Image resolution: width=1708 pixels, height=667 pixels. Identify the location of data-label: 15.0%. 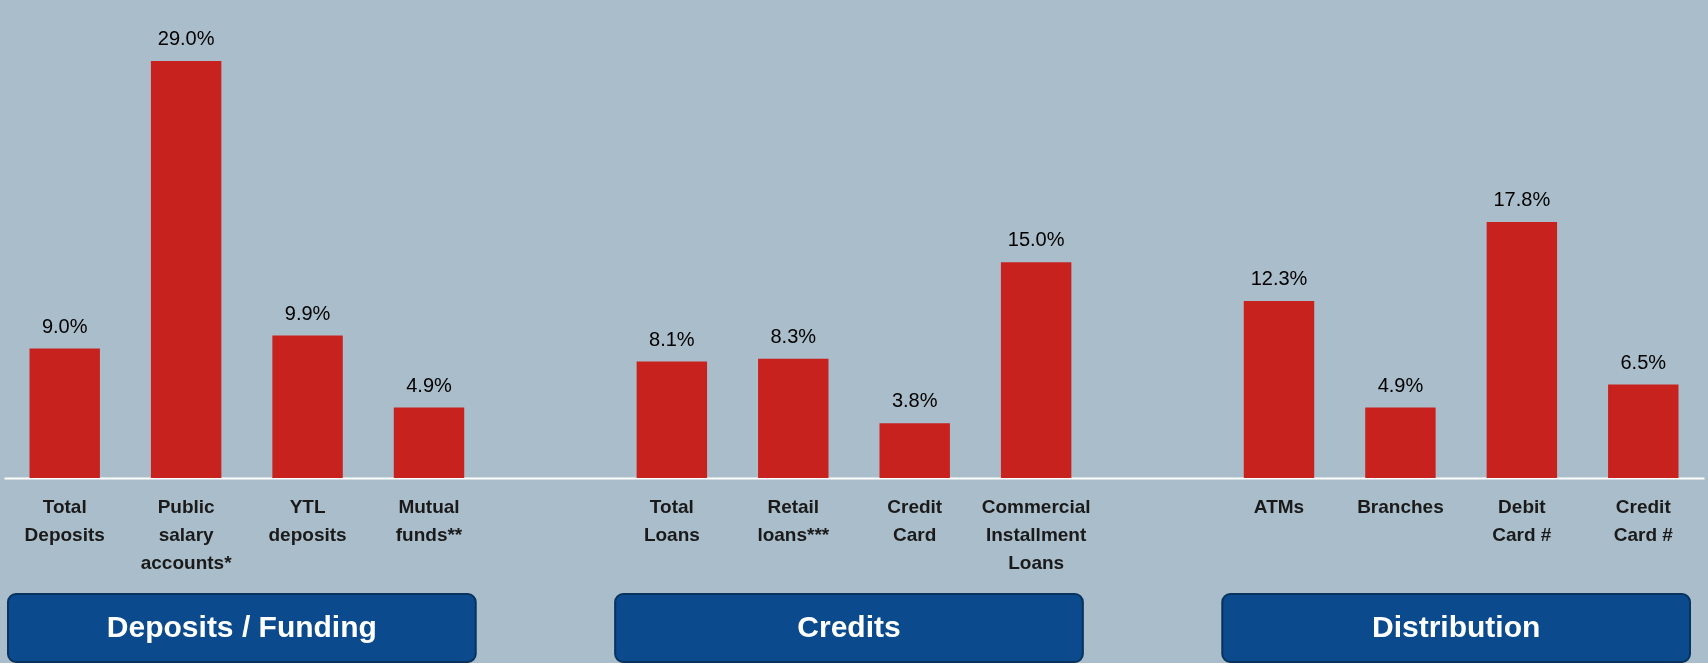
(1036, 239).